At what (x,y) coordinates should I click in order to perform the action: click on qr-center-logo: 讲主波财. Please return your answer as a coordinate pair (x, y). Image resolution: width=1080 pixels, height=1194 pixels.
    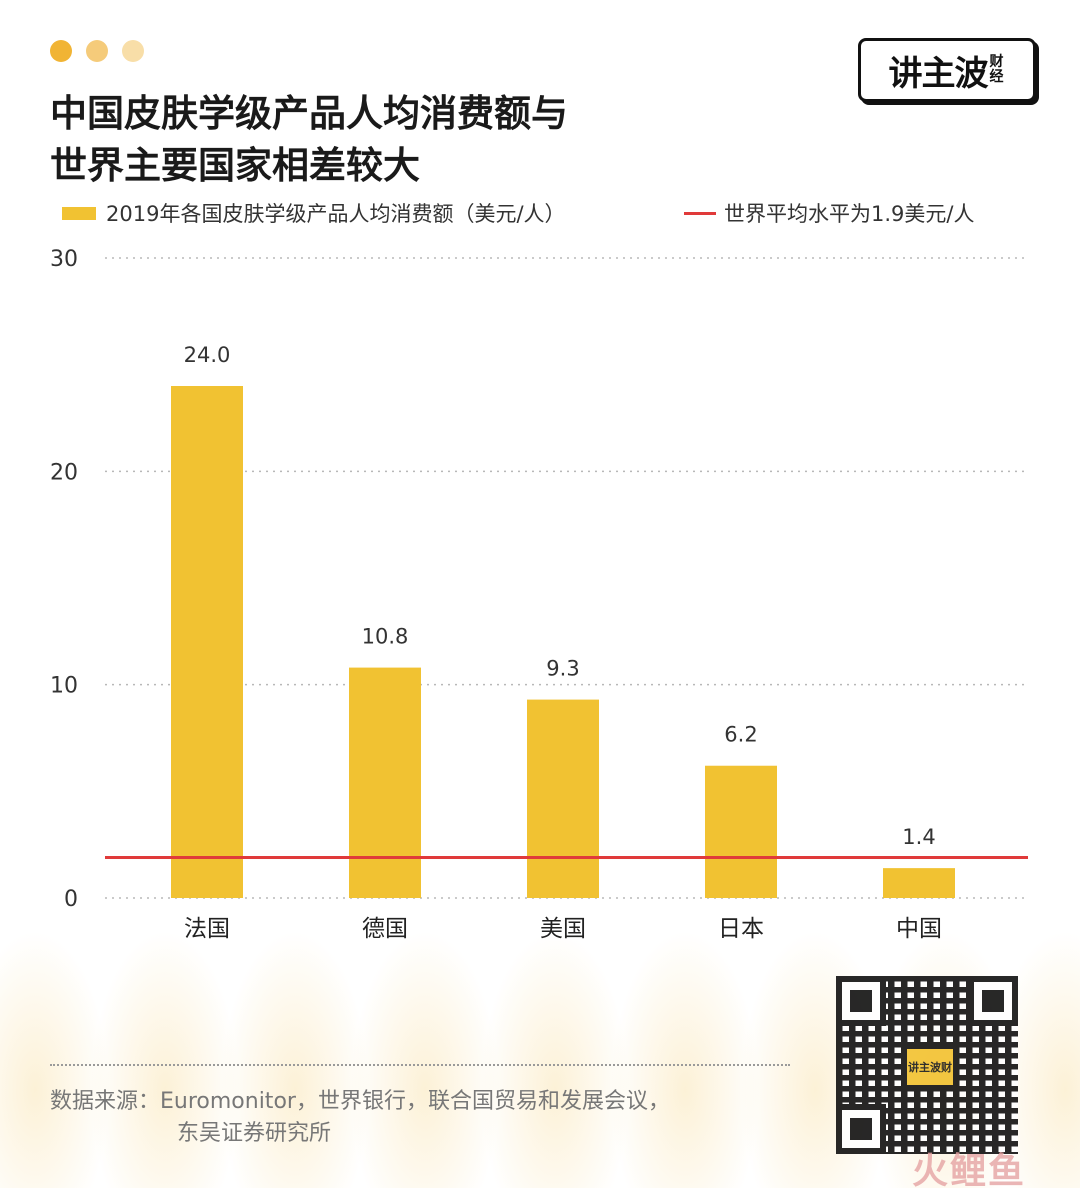
    Looking at the image, I should click on (930, 1067).